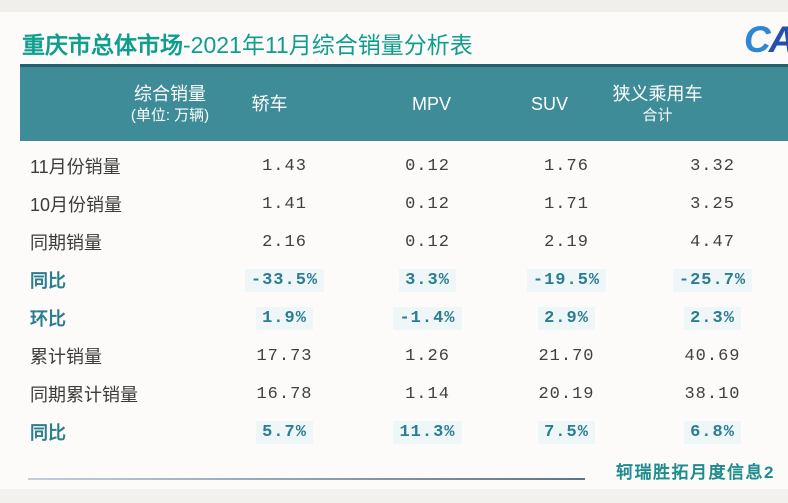 This screenshot has width=788, height=503. I want to click on cae-logo-mark: C, so click(757, 39).